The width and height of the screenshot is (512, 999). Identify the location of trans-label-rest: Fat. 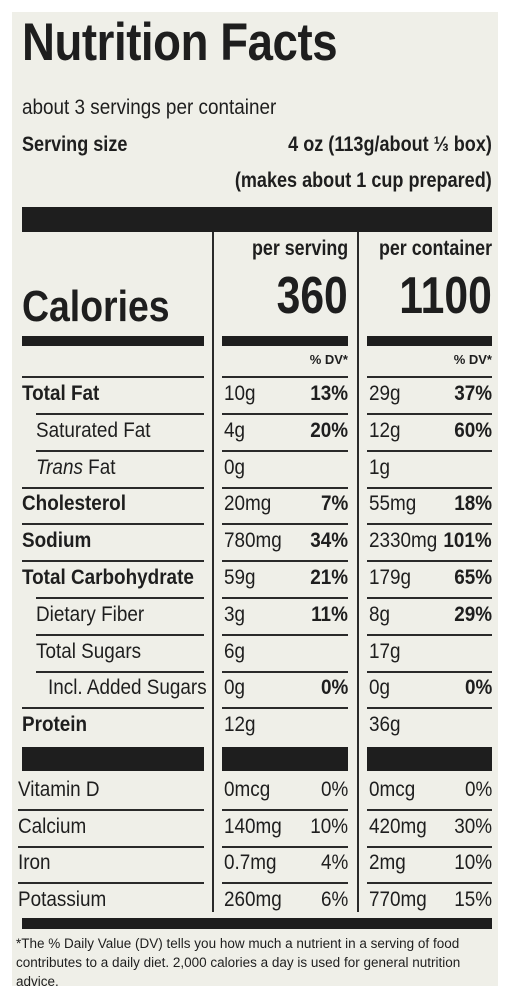
(99, 467).